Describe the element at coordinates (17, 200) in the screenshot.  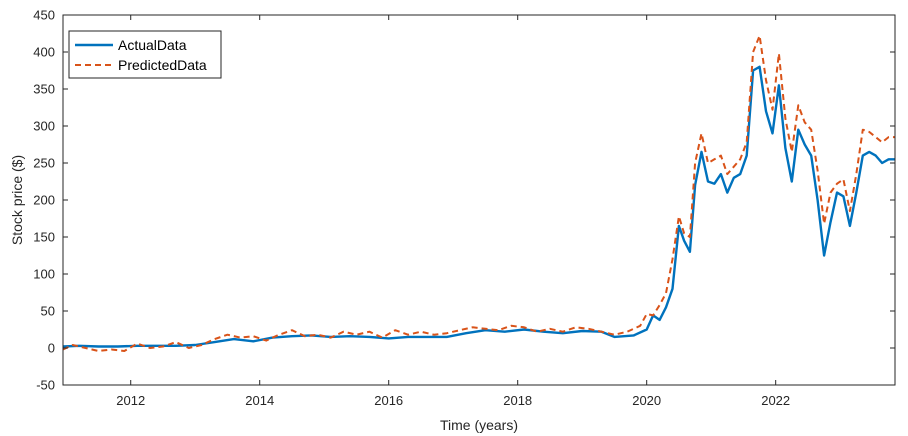
I see `y-axis-label: Stock price ($)` at that location.